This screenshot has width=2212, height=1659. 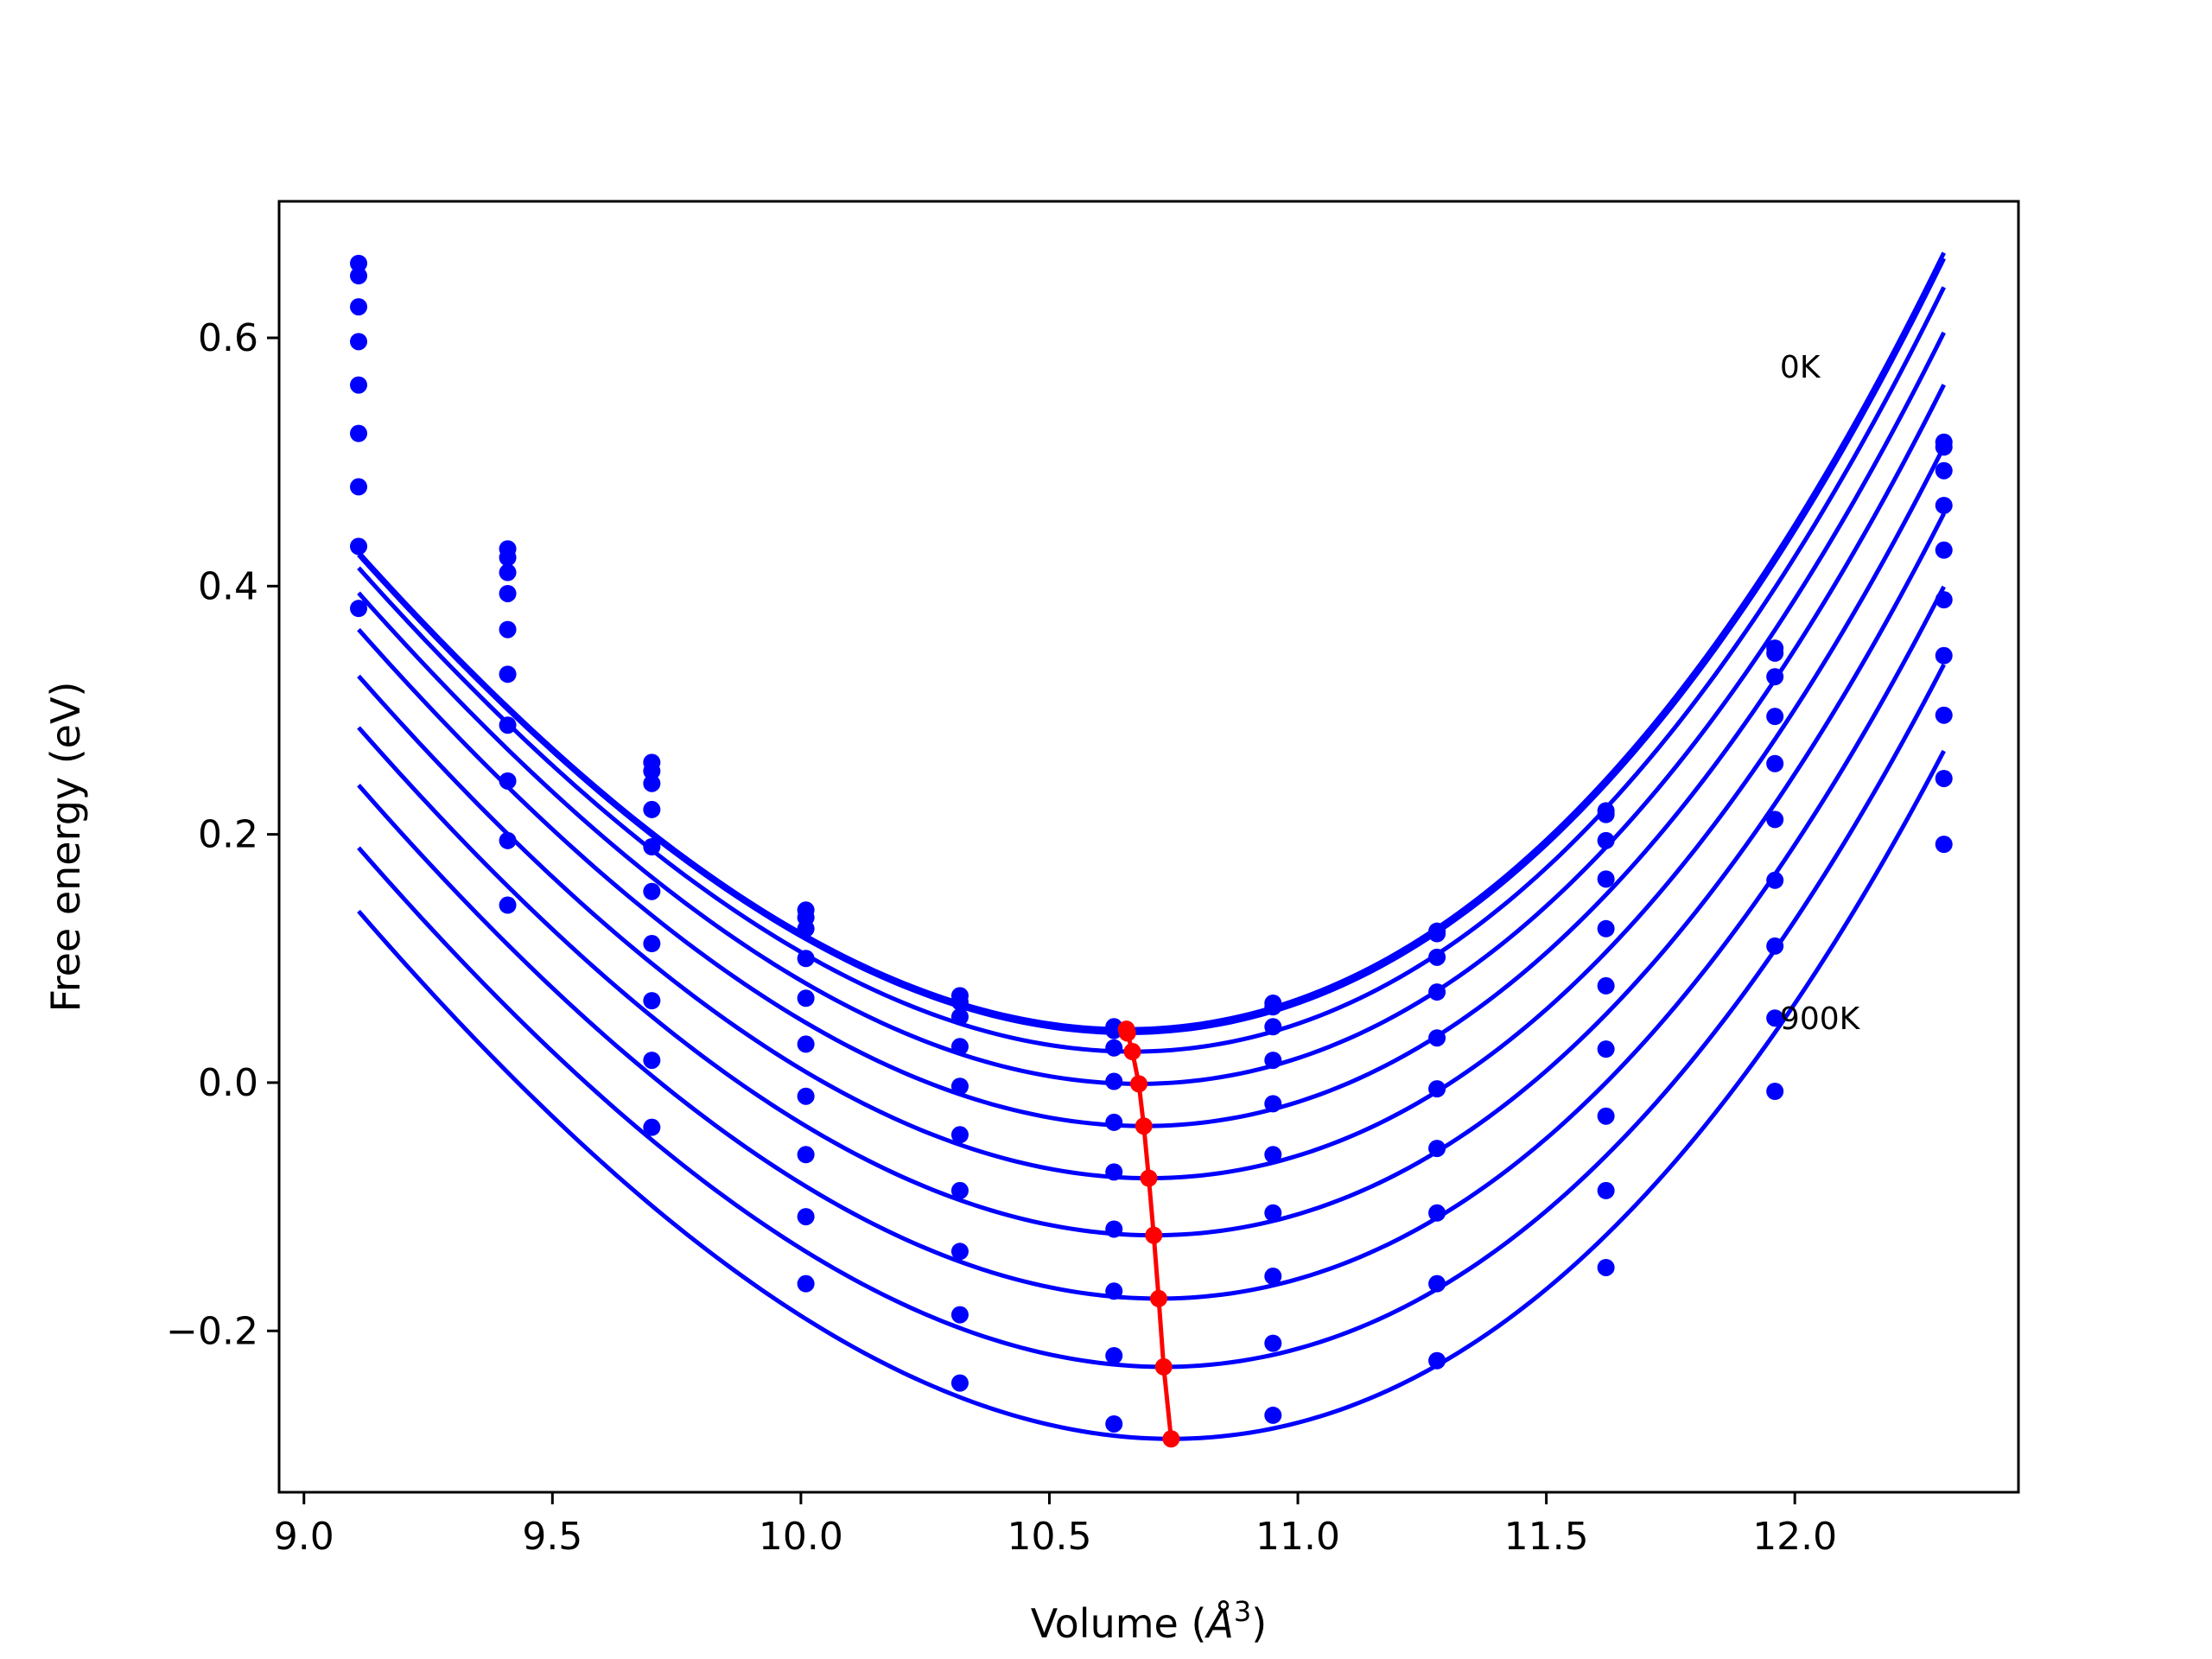 What do you see at coordinates (1546, 1537) in the screenshot?
I see `x-tick-label: 11.5` at bounding box center [1546, 1537].